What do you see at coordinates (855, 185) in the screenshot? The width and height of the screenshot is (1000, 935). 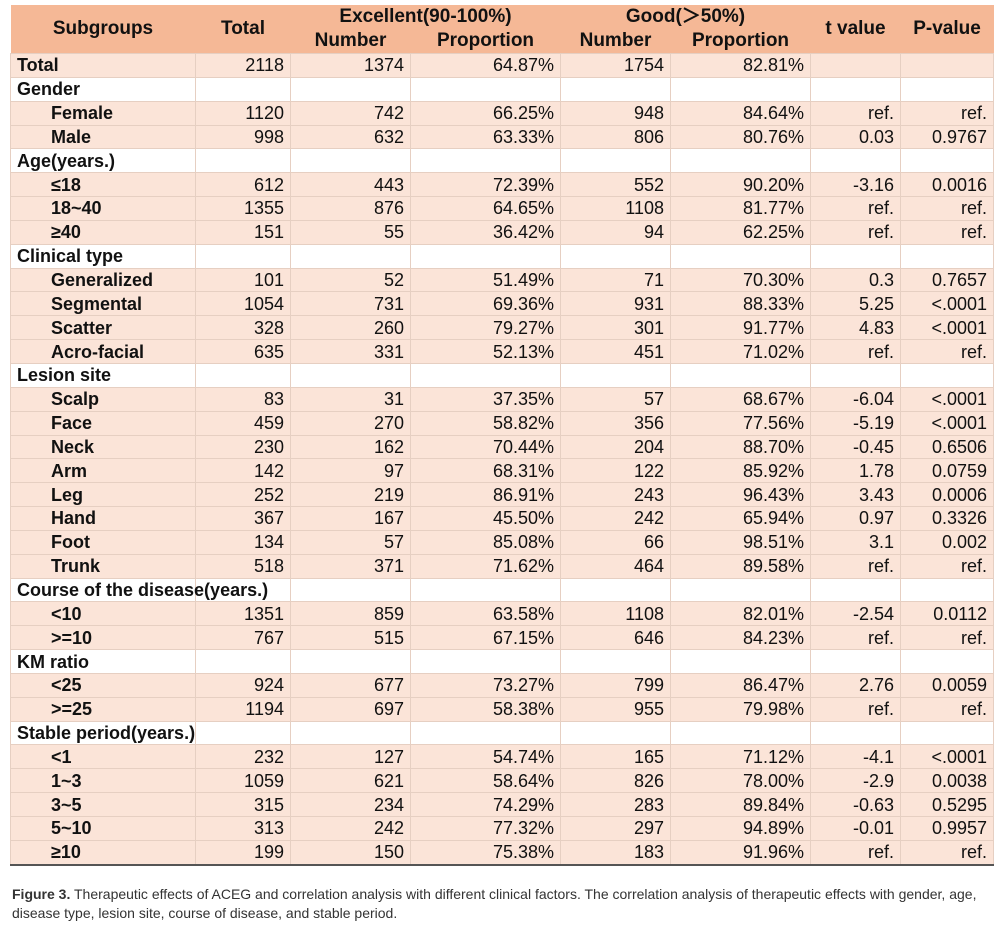 I see `cell: -3.16` at bounding box center [855, 185].